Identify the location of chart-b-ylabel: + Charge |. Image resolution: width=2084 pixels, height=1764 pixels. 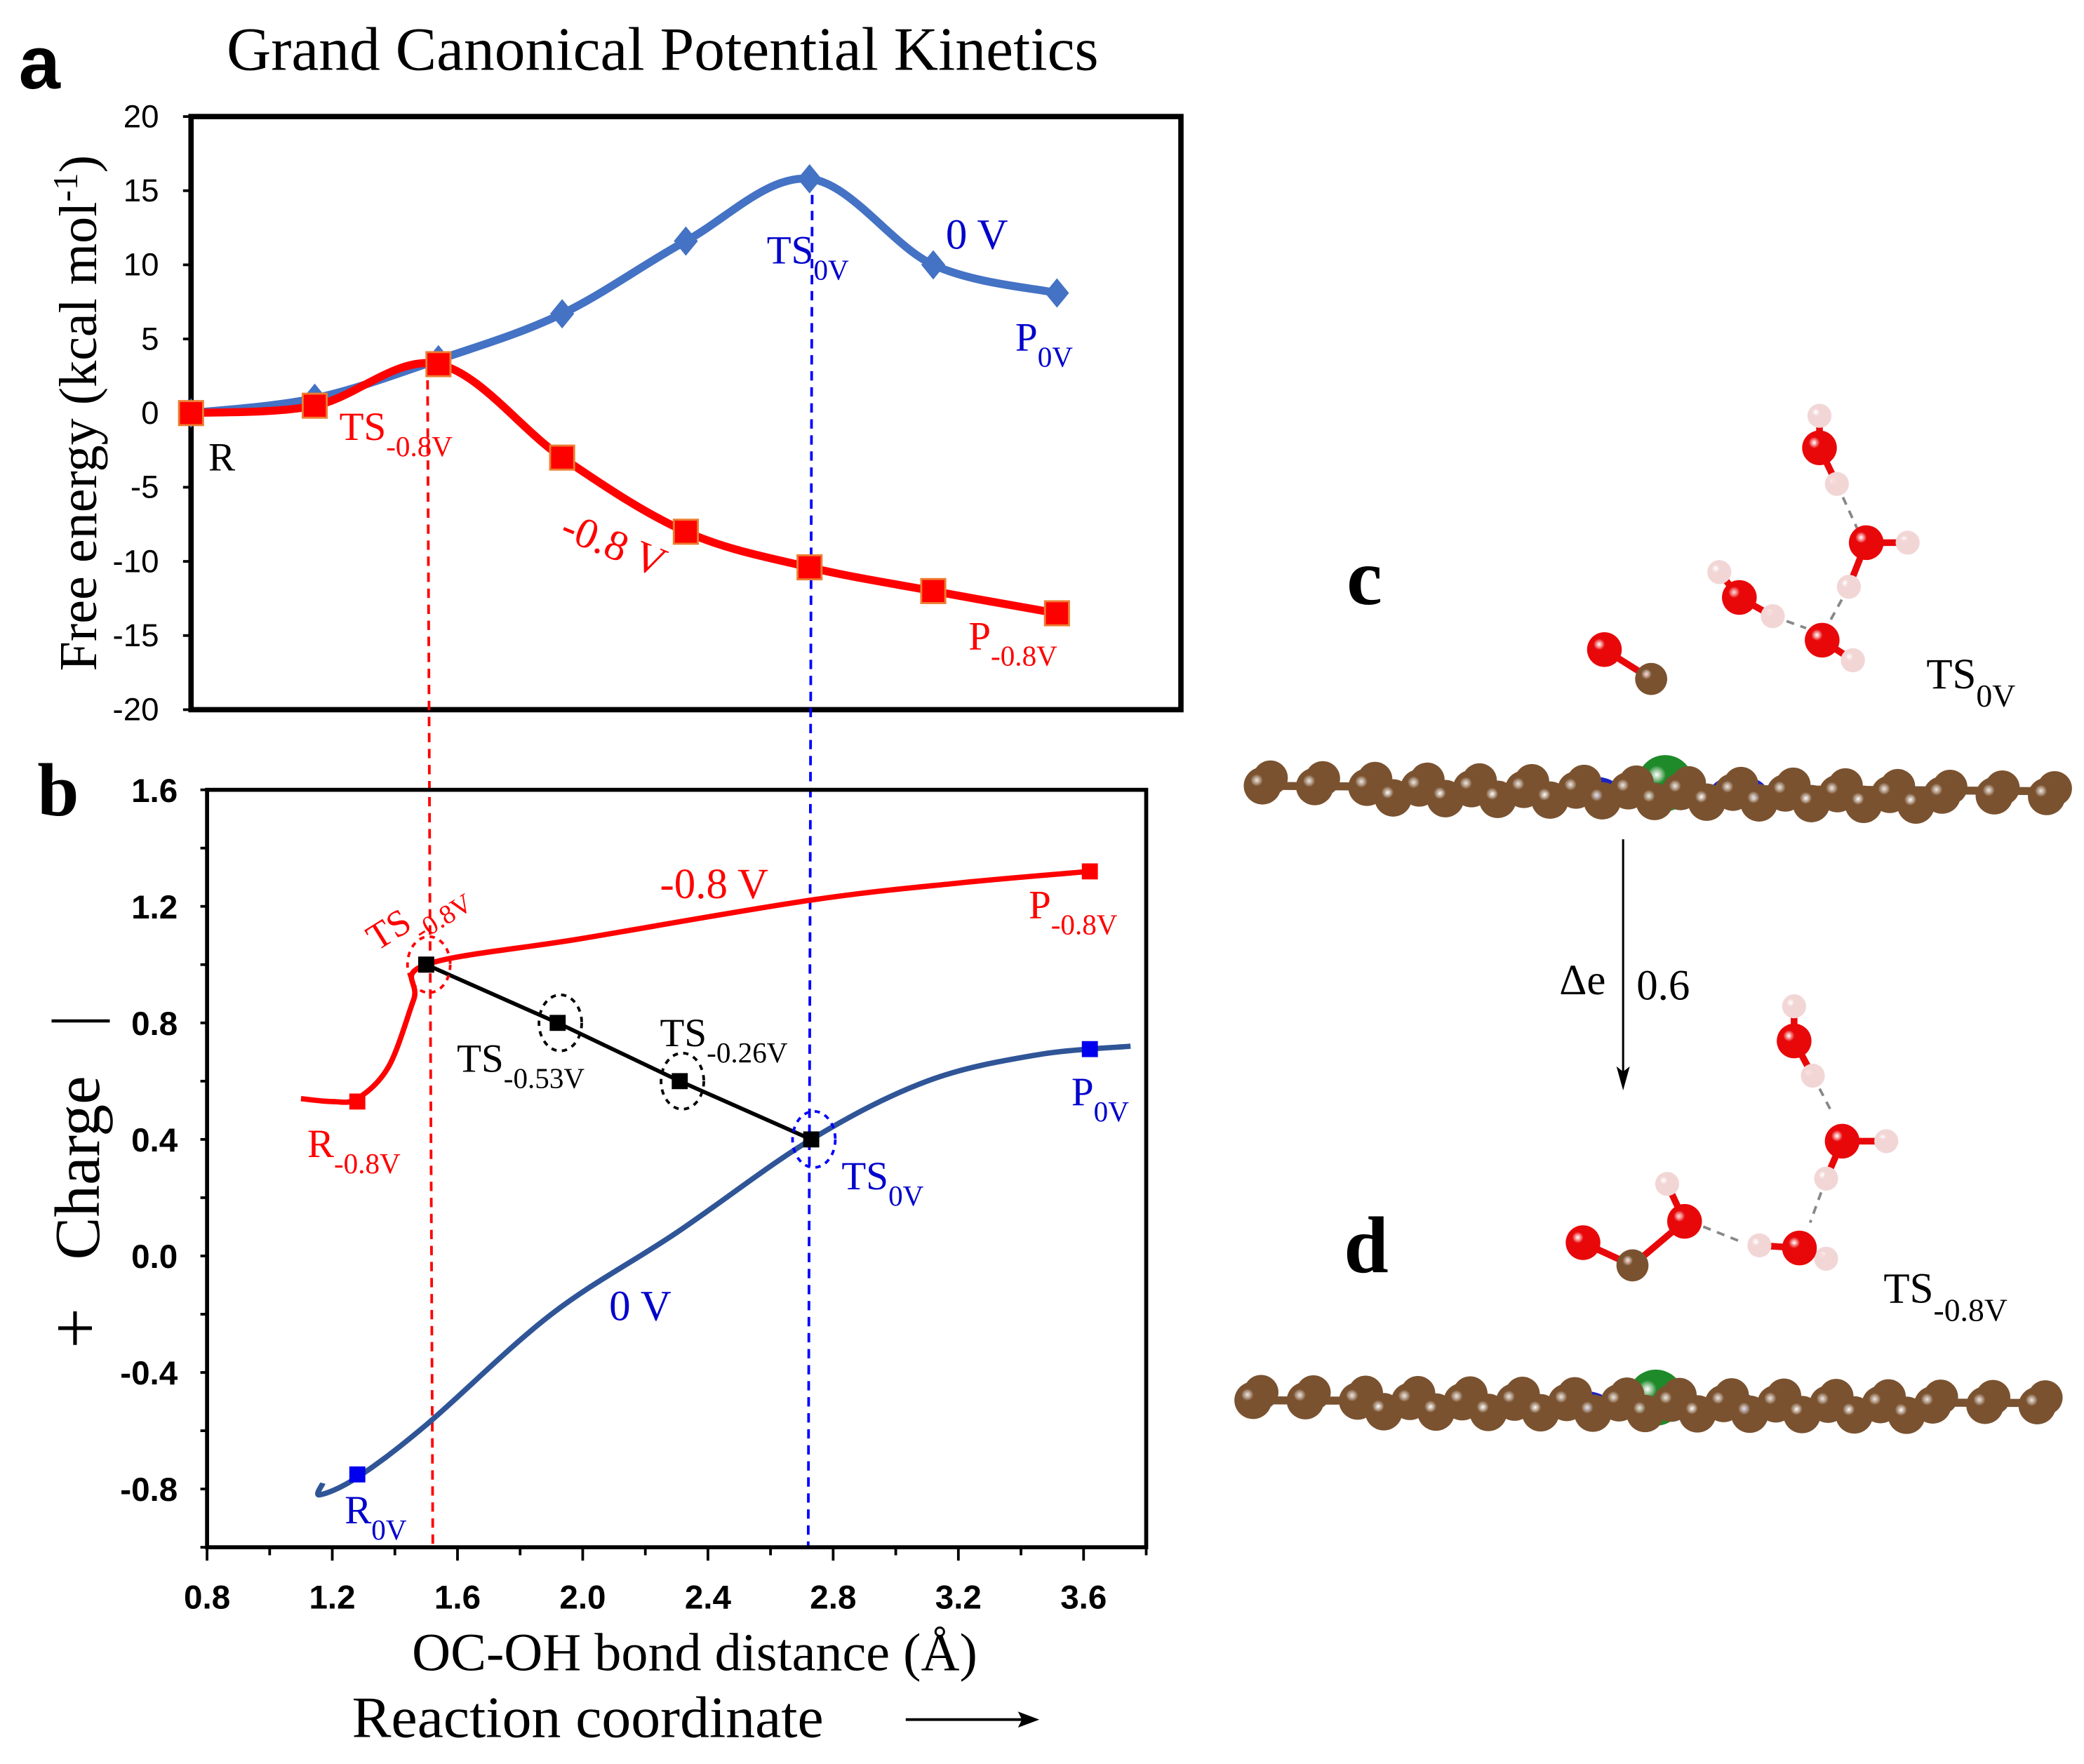
(75, 1182).